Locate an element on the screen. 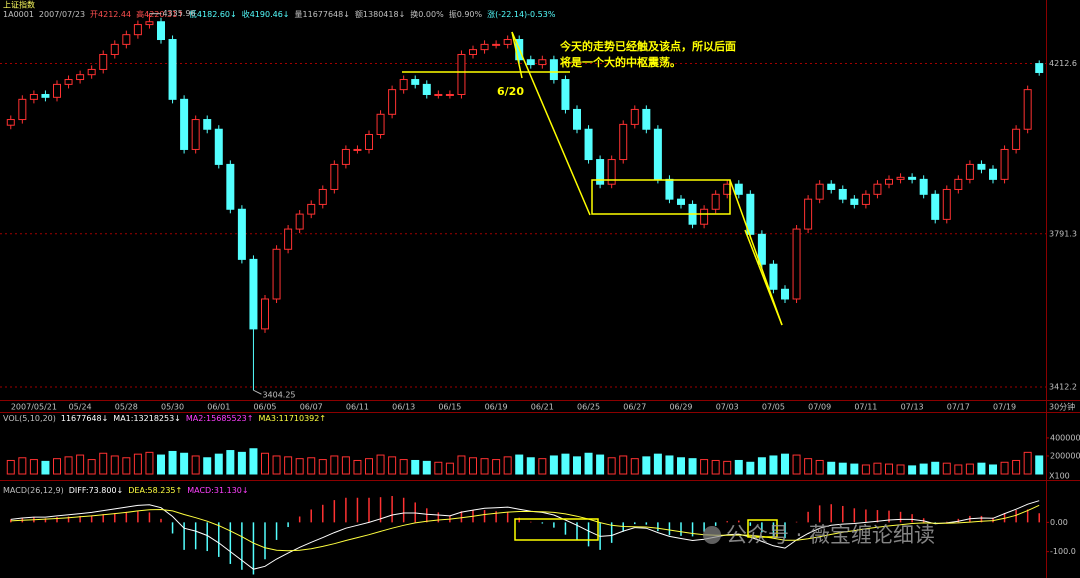 This screenshot has width=1080, height=578. annotation: 将是一个大的中枢震荡。 is located at coordinates (620, 62).